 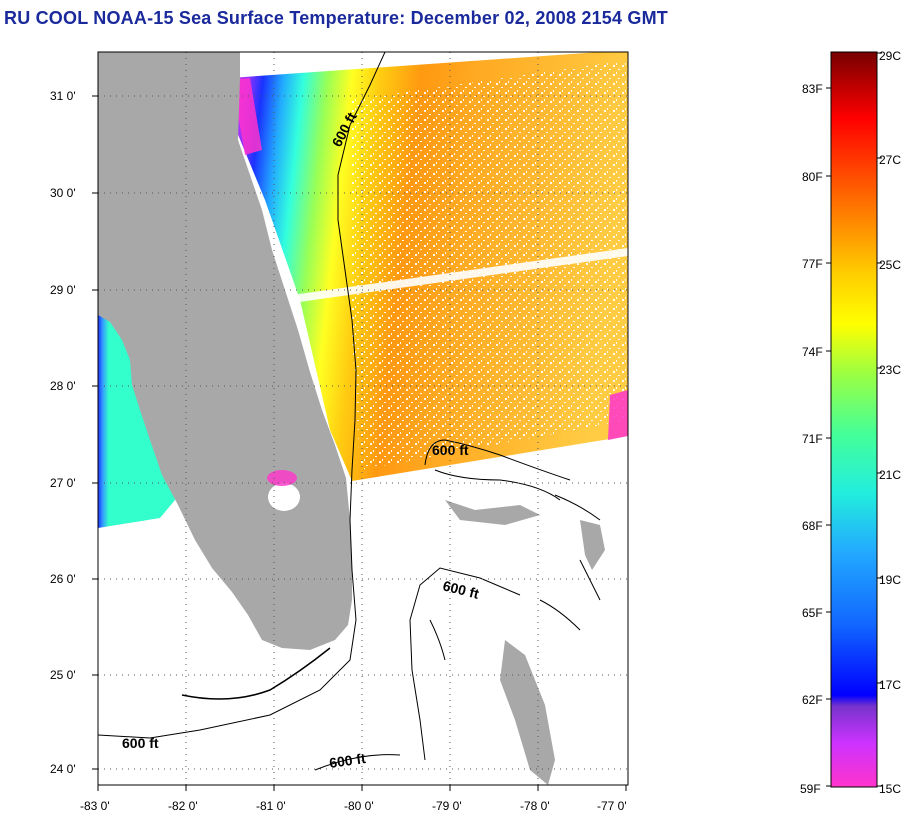 What do you see at coordinates (497, 460) in the screenshot?
I see `contour-600ft-bahamas-north` at bounding box center [497, 460].